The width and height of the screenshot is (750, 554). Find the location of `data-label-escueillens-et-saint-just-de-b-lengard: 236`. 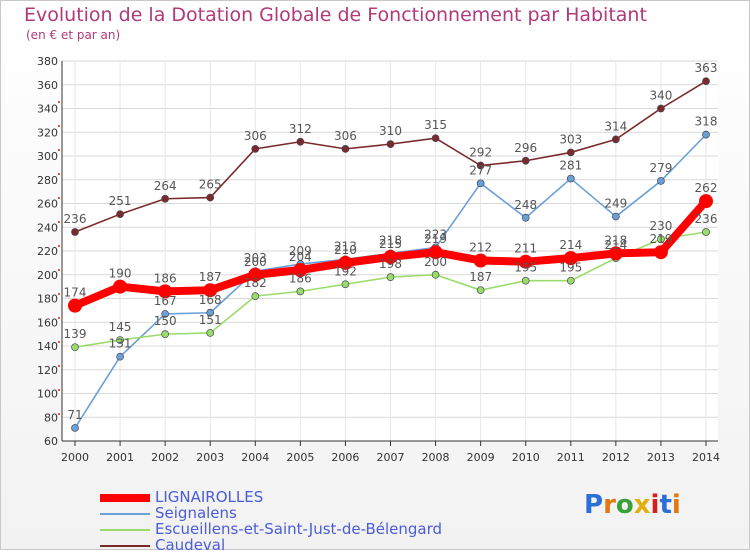

data-label-escueillens-et-saint-just-de-b-lengard: 236 is located at coordinates (706, 219).